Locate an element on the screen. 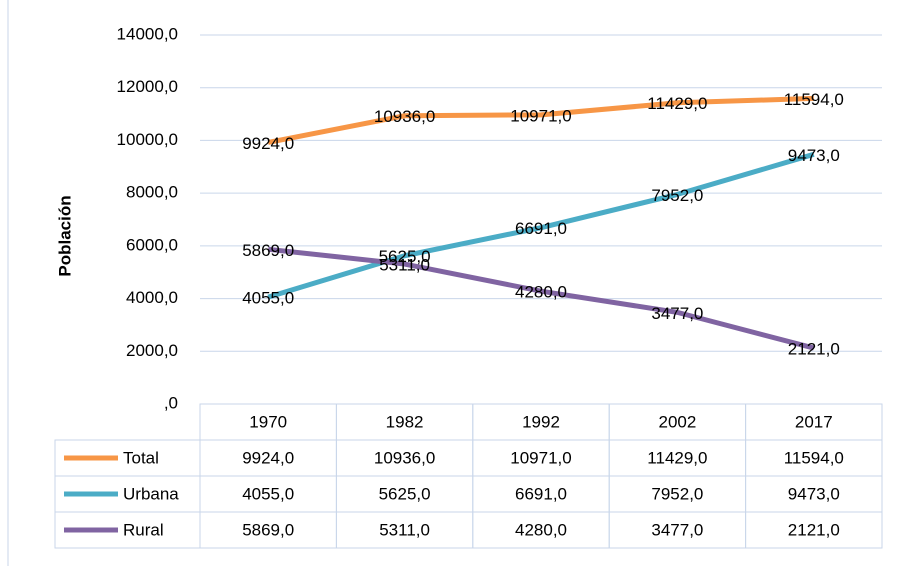  x-tick-label: 1982 is located at coordinates (405, 421).